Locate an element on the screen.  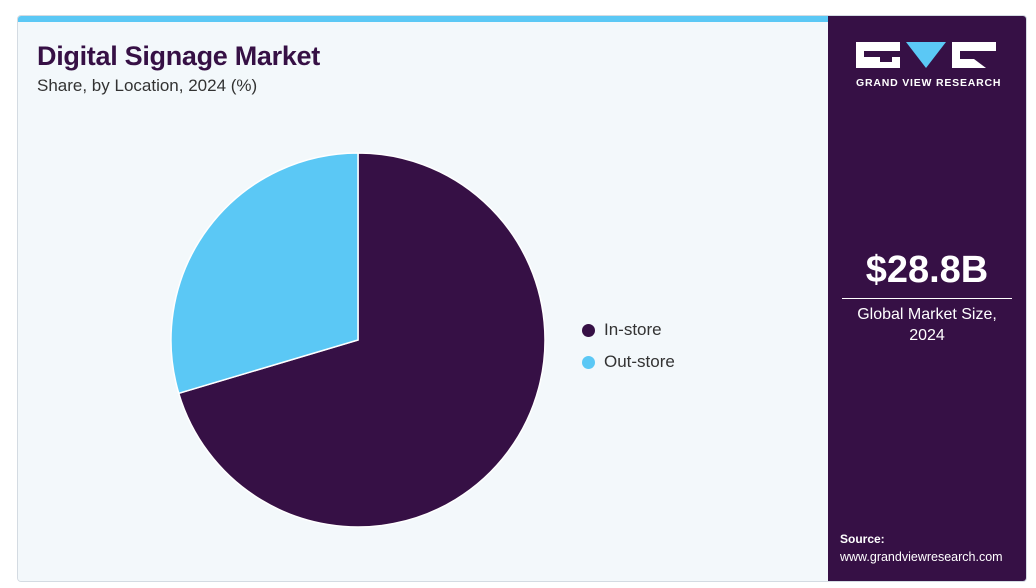
legend-item-in-store: In-store is located at coordinates (628, 330).